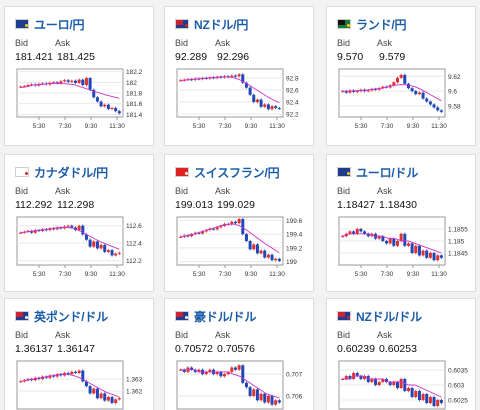 Image resolution: width=480 pixels, height=410 pixels. I want to click on bid-value: 1.36137, so click(34, 349).